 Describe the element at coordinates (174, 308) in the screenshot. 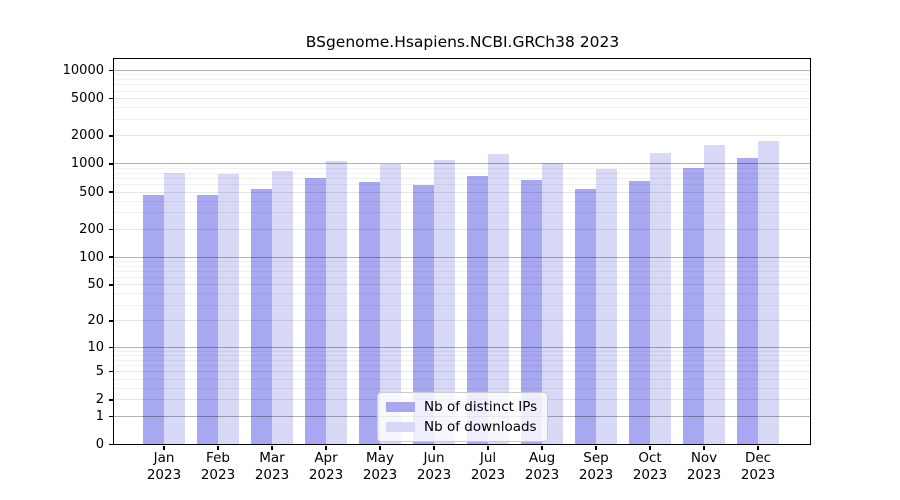

I see `bar-downloads-jan` at that location.